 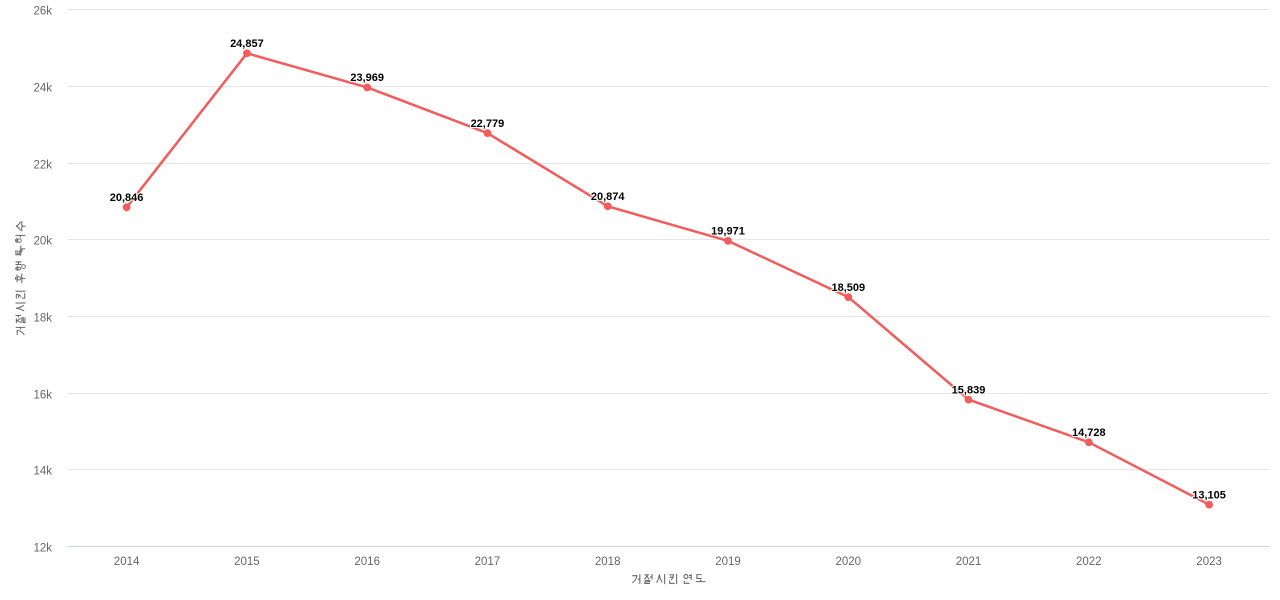 I want to click on svg-text: 2021, so click(x=969, y=562).